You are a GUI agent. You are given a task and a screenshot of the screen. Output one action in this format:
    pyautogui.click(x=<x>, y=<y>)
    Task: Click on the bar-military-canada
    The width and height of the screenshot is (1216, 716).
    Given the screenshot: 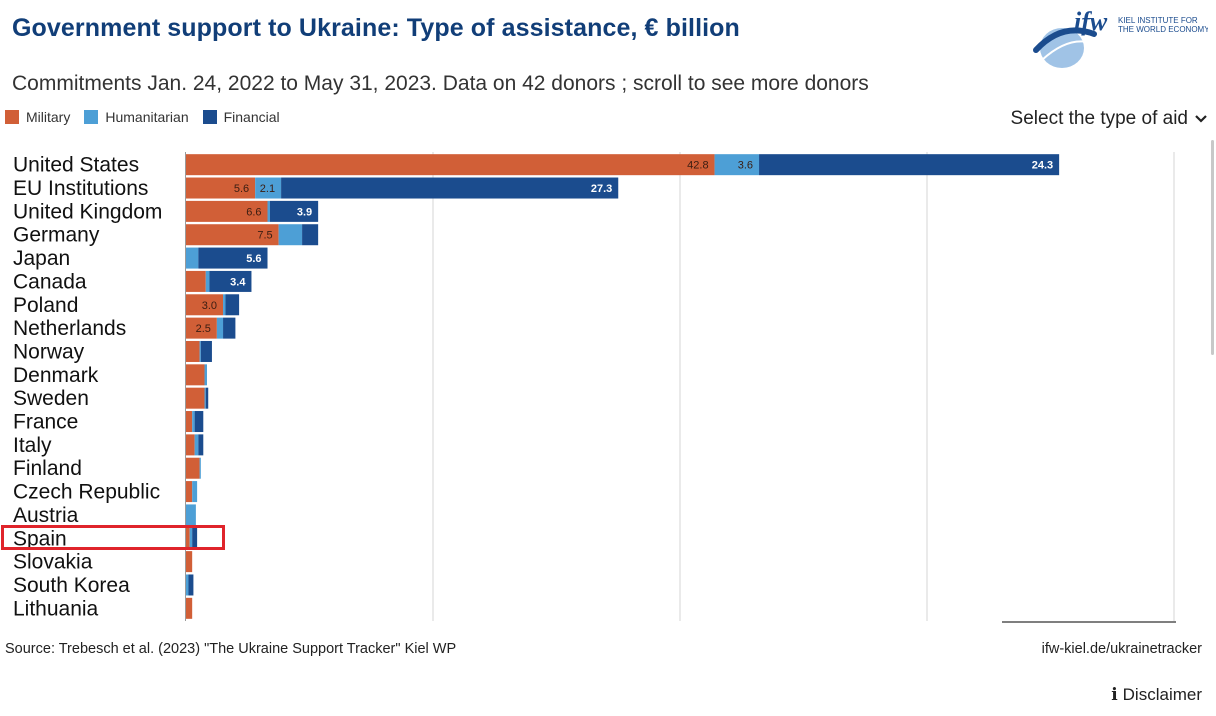 What is the action you would take?
    pyautogui.click(x=196, y=281)
    